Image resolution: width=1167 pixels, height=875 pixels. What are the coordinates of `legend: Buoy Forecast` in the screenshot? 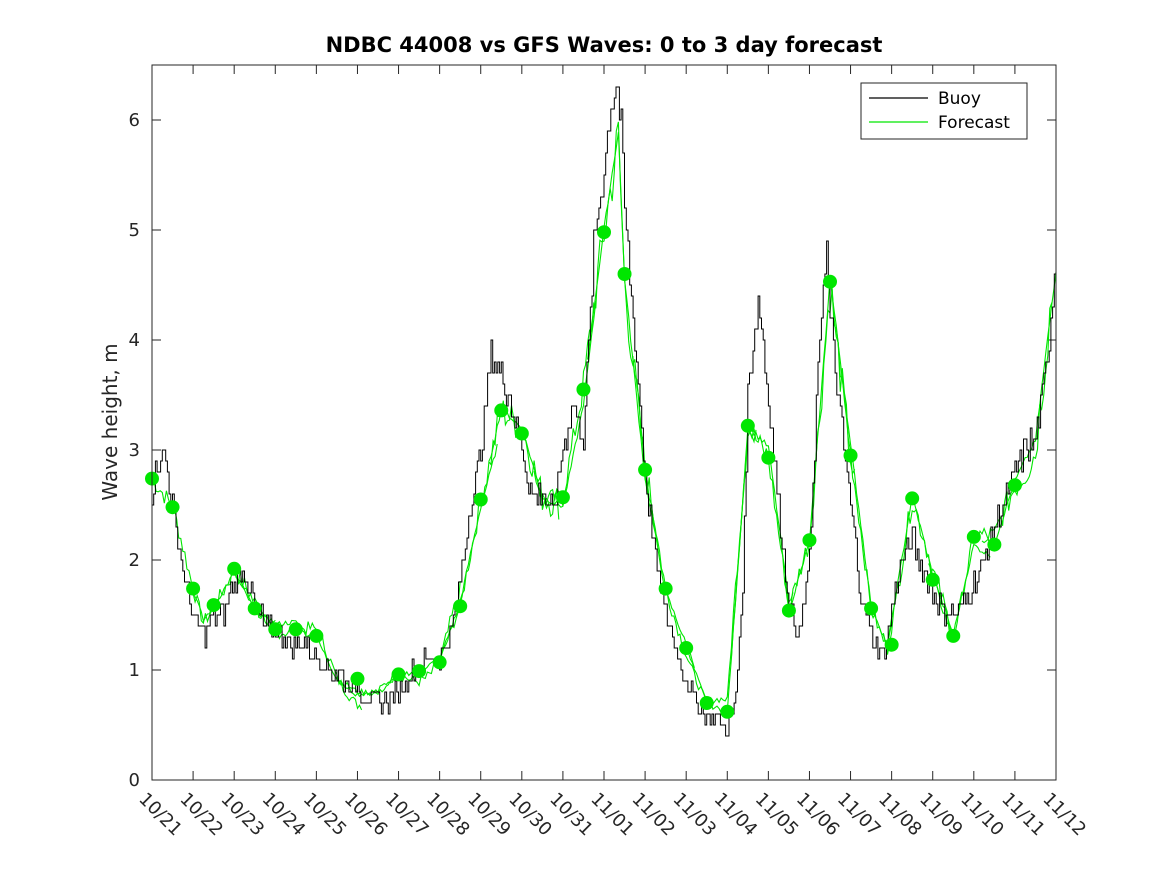 It's located at (944, 111).